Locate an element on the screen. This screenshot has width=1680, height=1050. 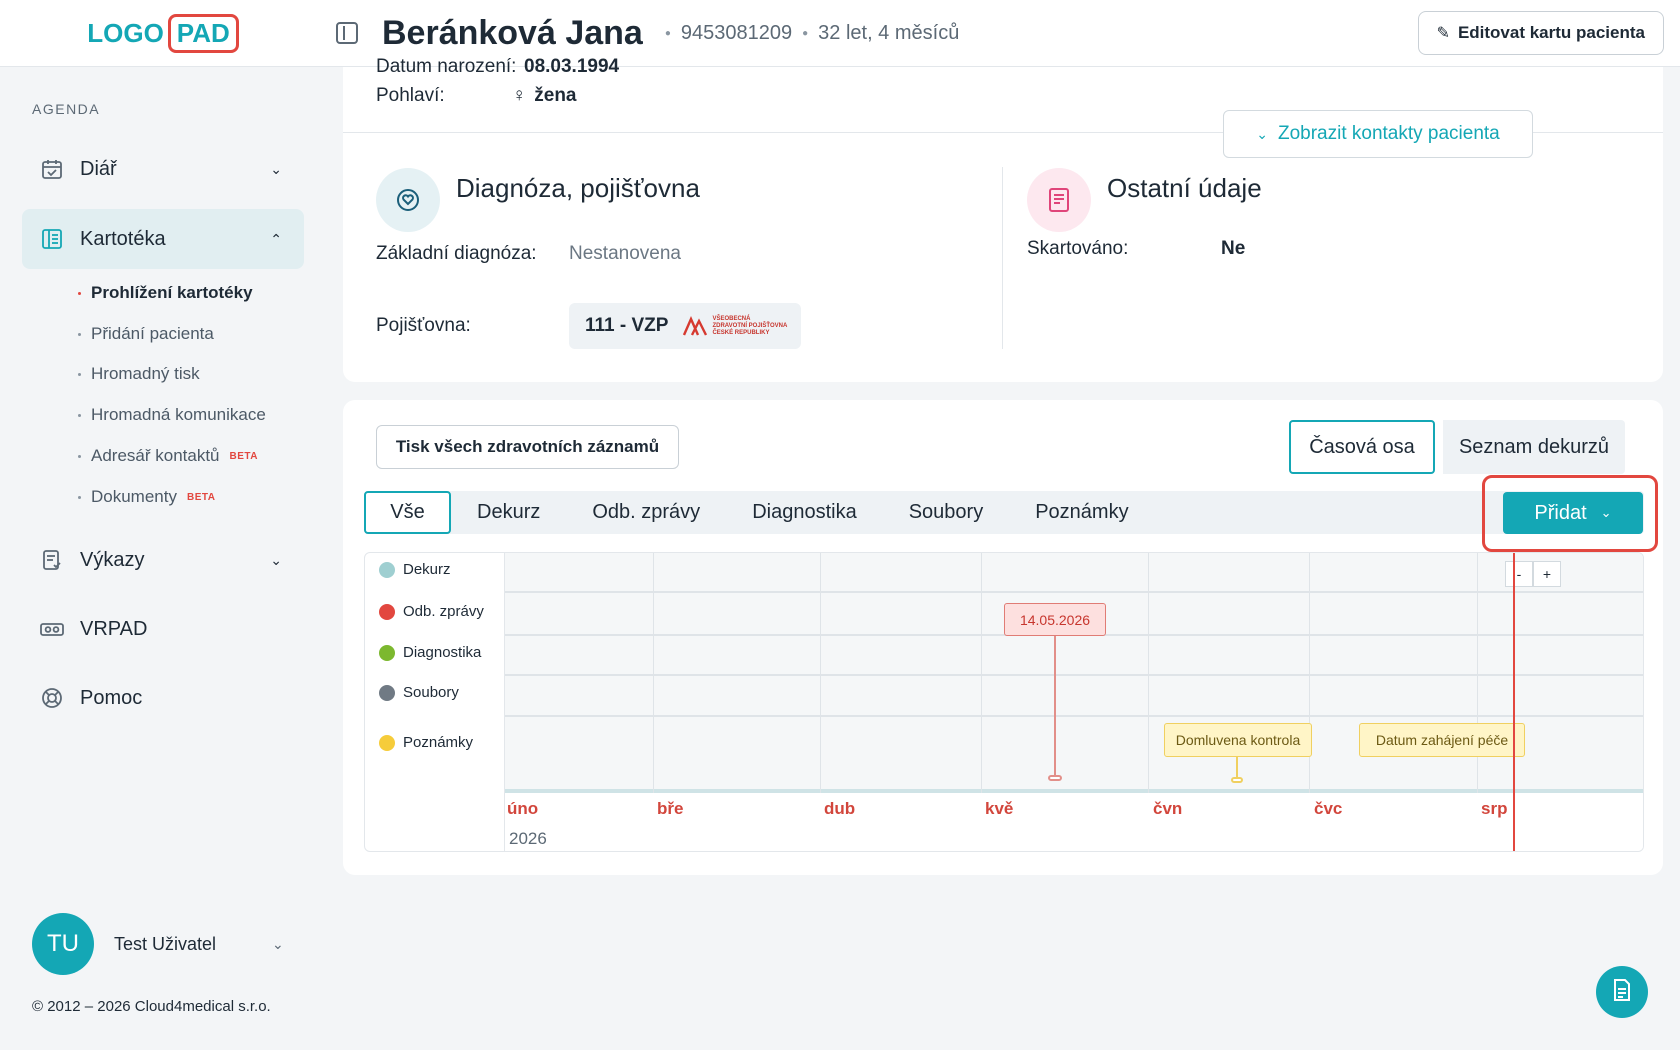
timeline-row-label: Dekurz is located at coordinates (427, 569).